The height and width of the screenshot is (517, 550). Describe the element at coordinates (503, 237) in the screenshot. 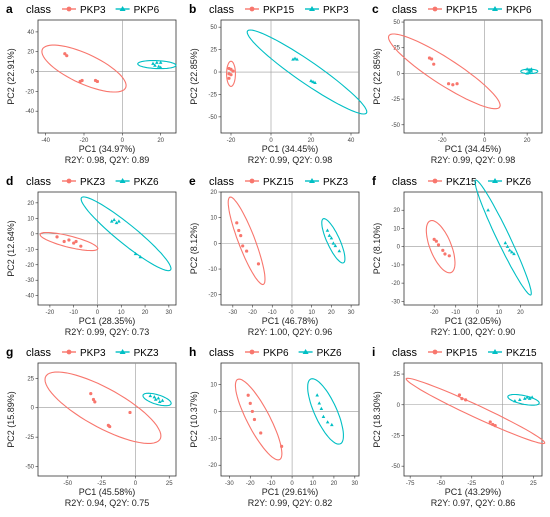

I see `ellipse-pkz6` at that location.